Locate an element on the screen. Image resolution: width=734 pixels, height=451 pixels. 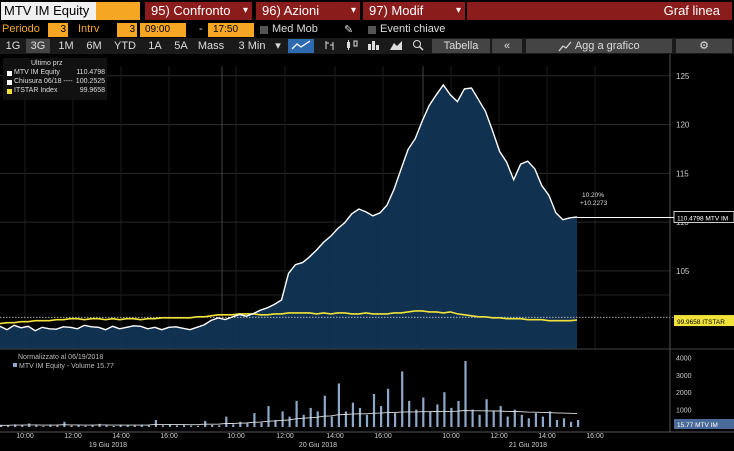
period-1g-button: 1G is located at coordinates (13, 46).